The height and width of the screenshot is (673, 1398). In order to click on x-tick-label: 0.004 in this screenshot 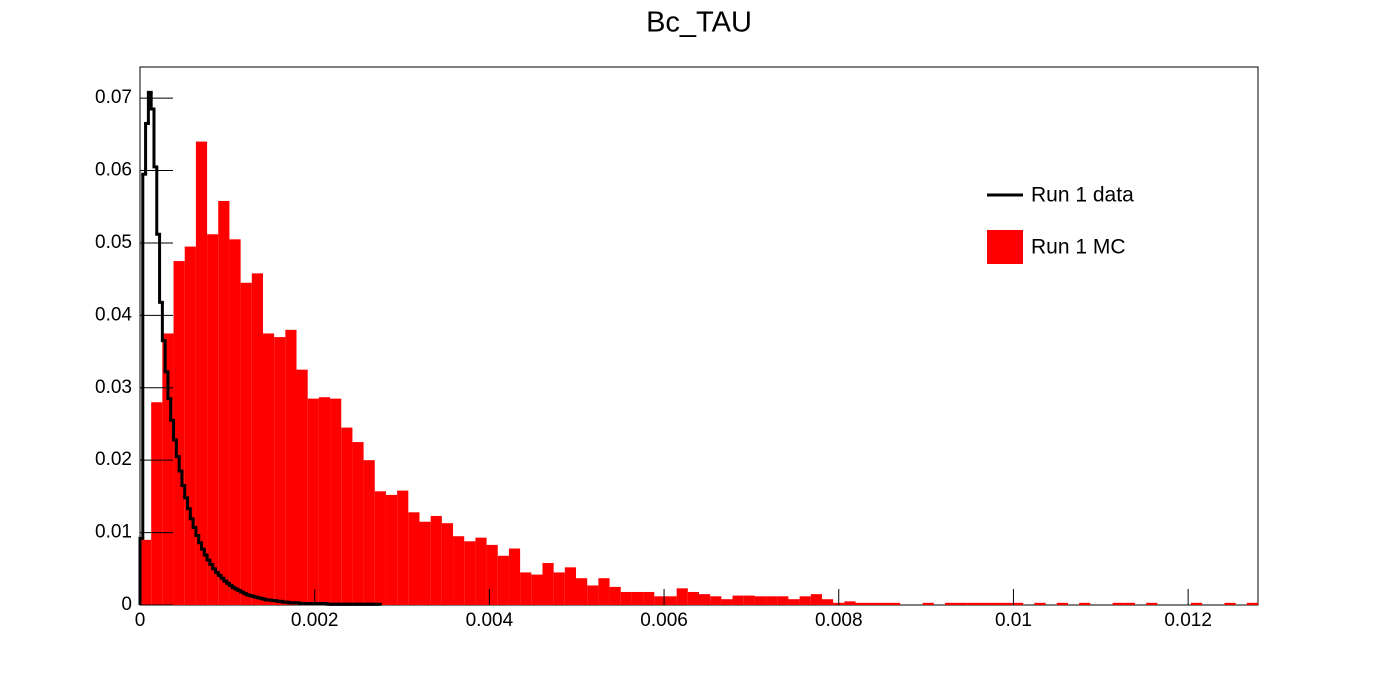, I will do `click(490, 620)`.